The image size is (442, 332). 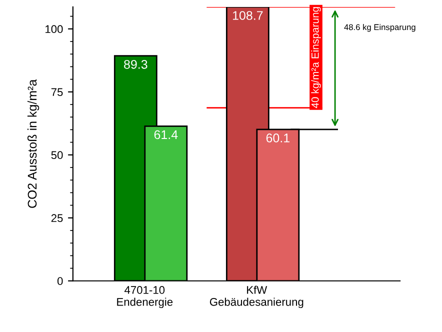 What do you see at coordinates (166, 135) in the screenshot?
I see `data-label: 61.4` at bounding box center [166, 135].